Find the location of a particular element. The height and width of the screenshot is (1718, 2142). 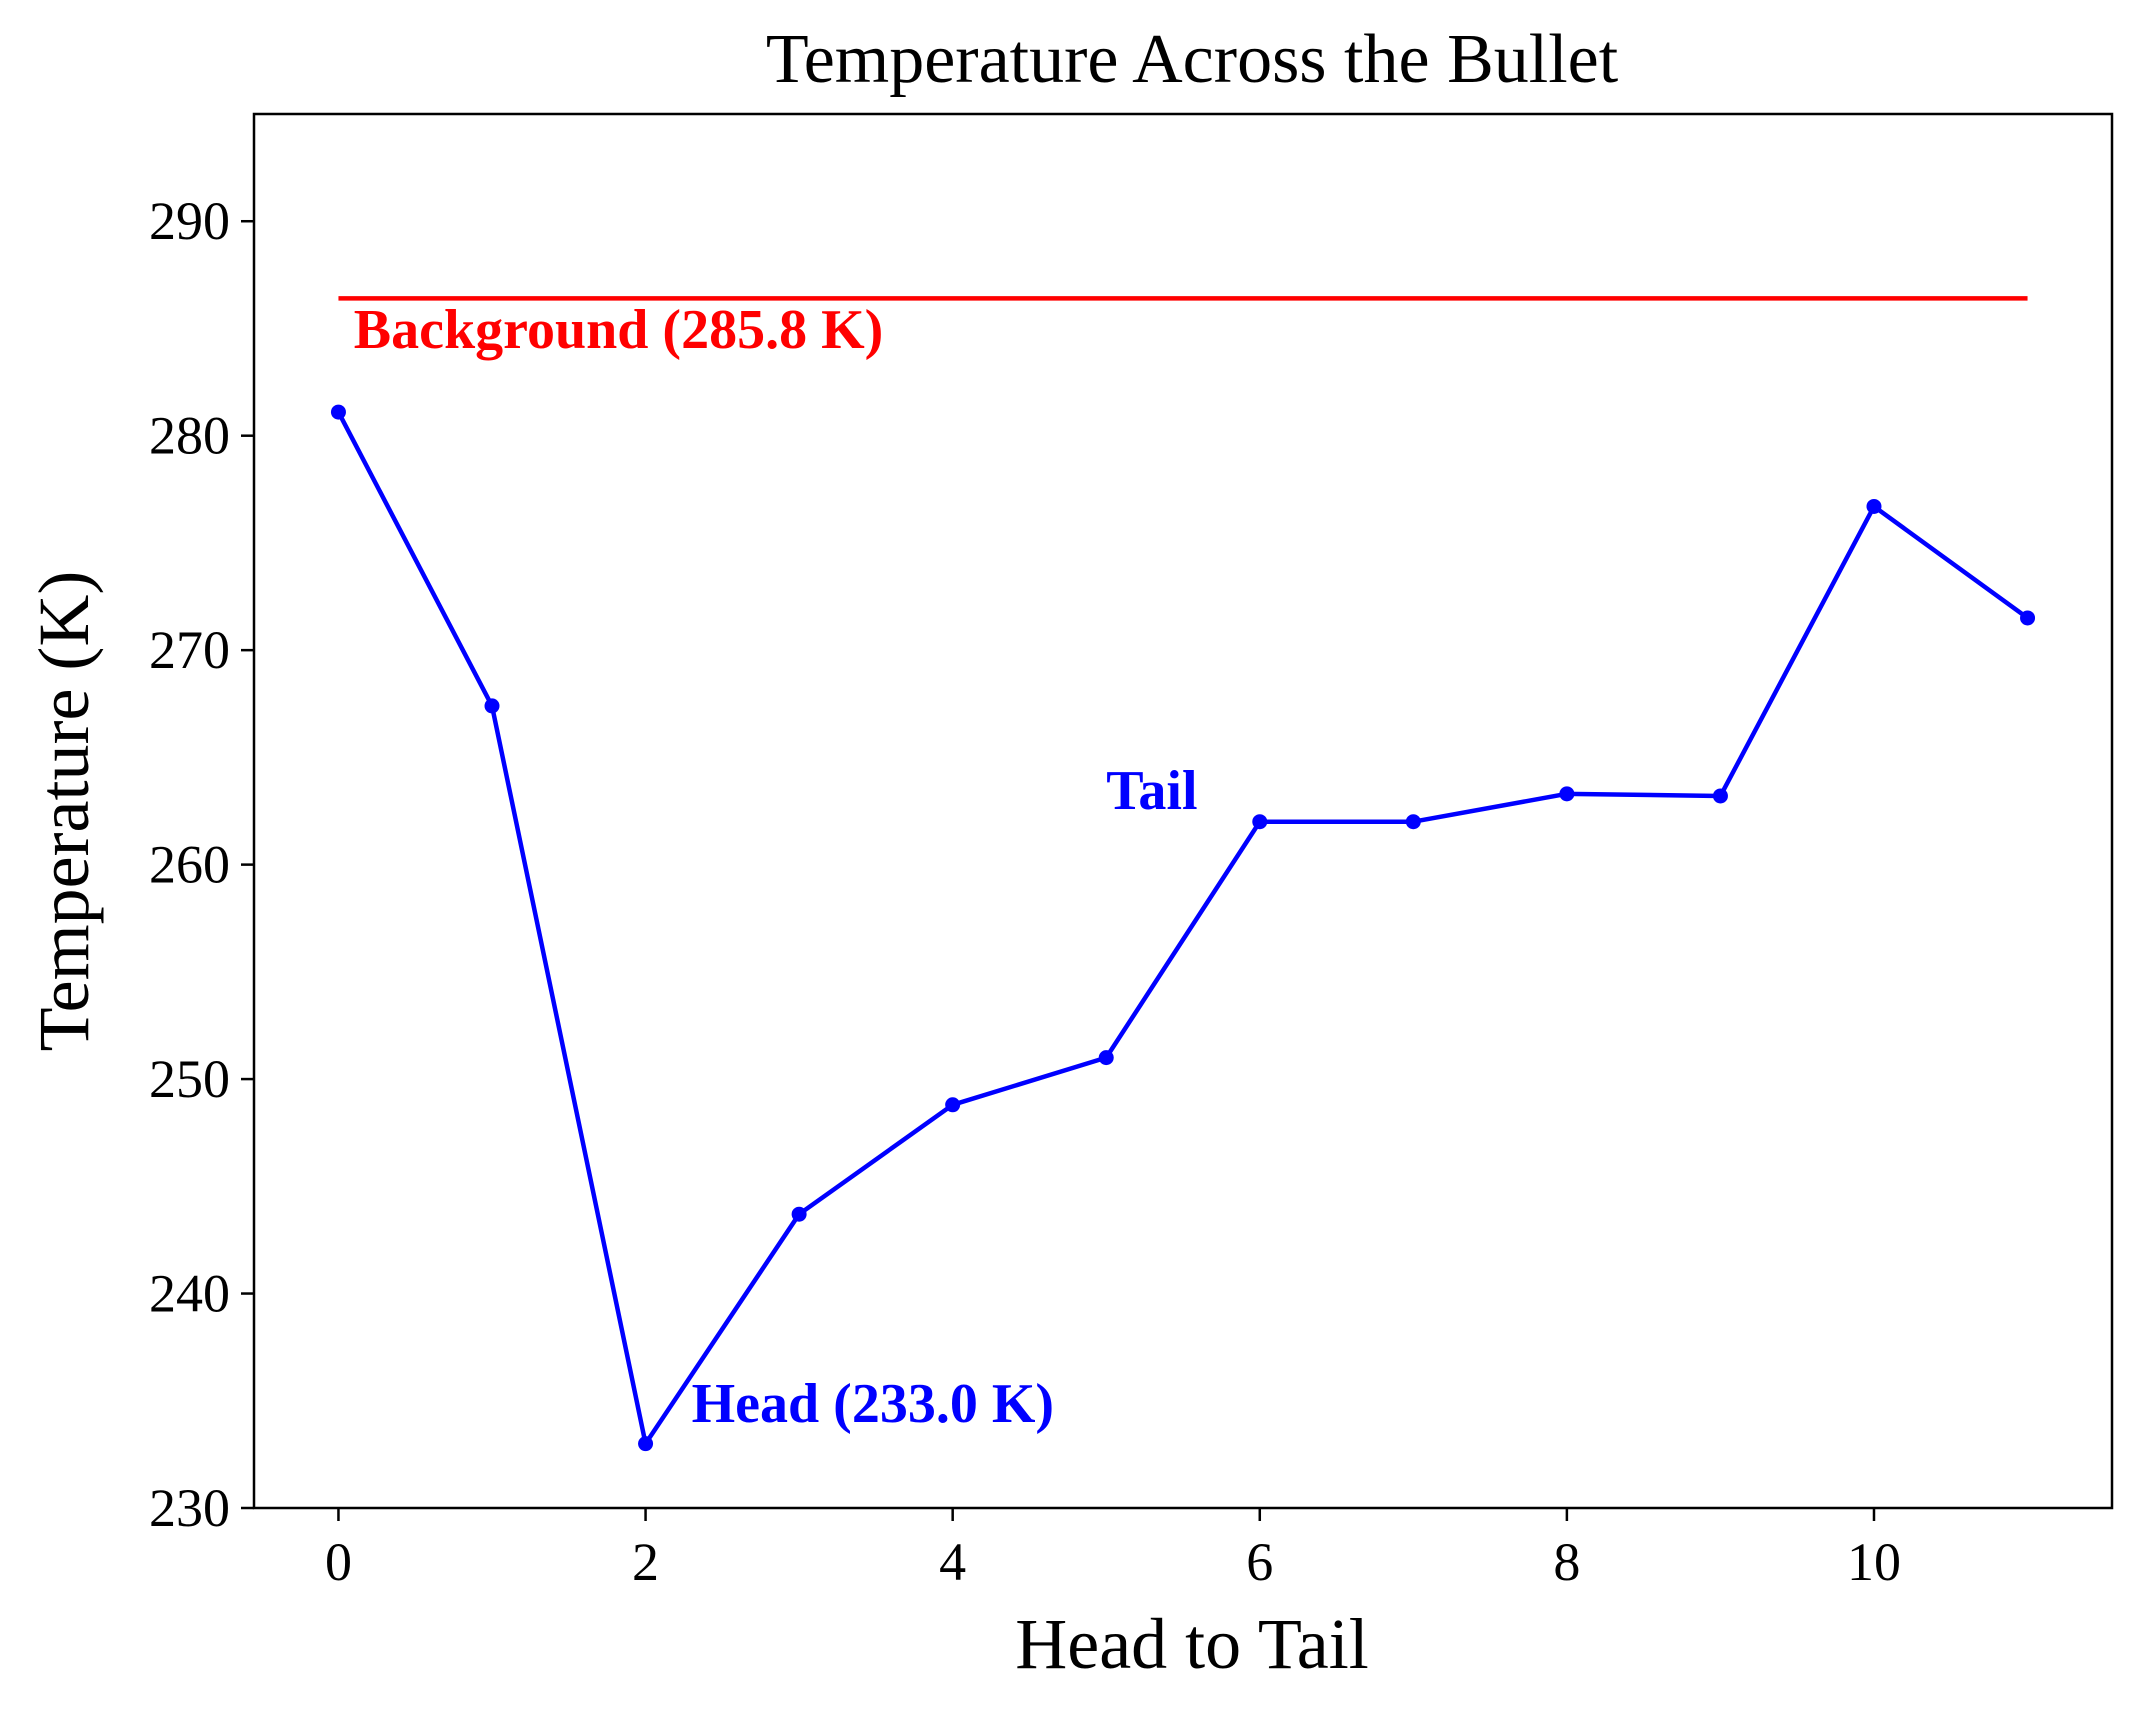

annotation-tail: Tail is located at coordinates (1151, 791).